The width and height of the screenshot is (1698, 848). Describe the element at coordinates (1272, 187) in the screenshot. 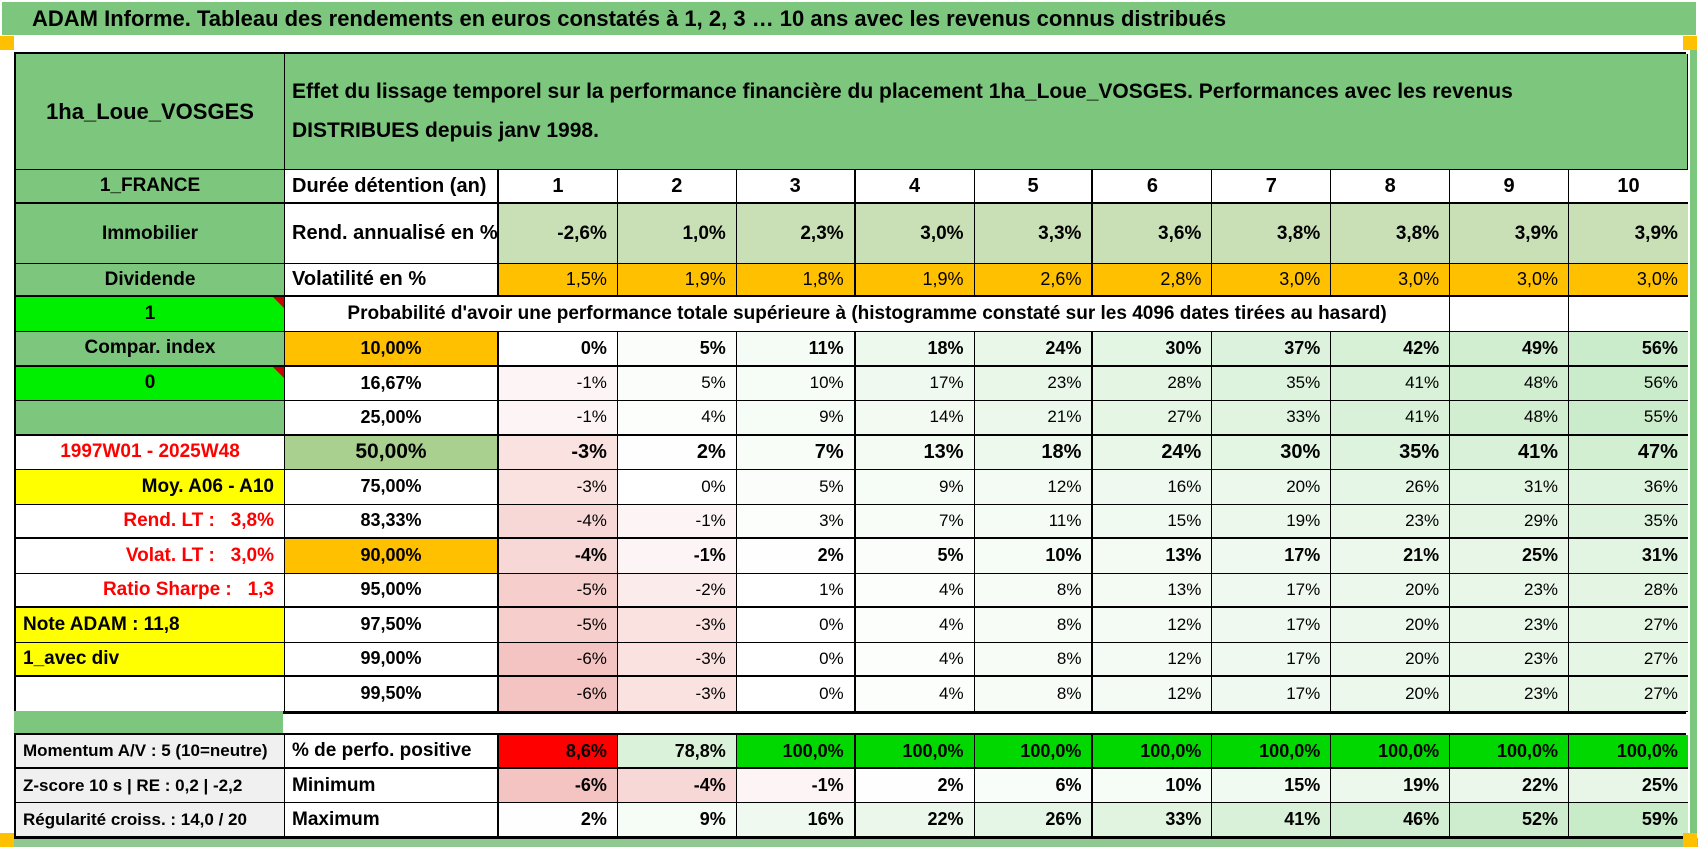

I see `duration-year-cell: 7` at that location.